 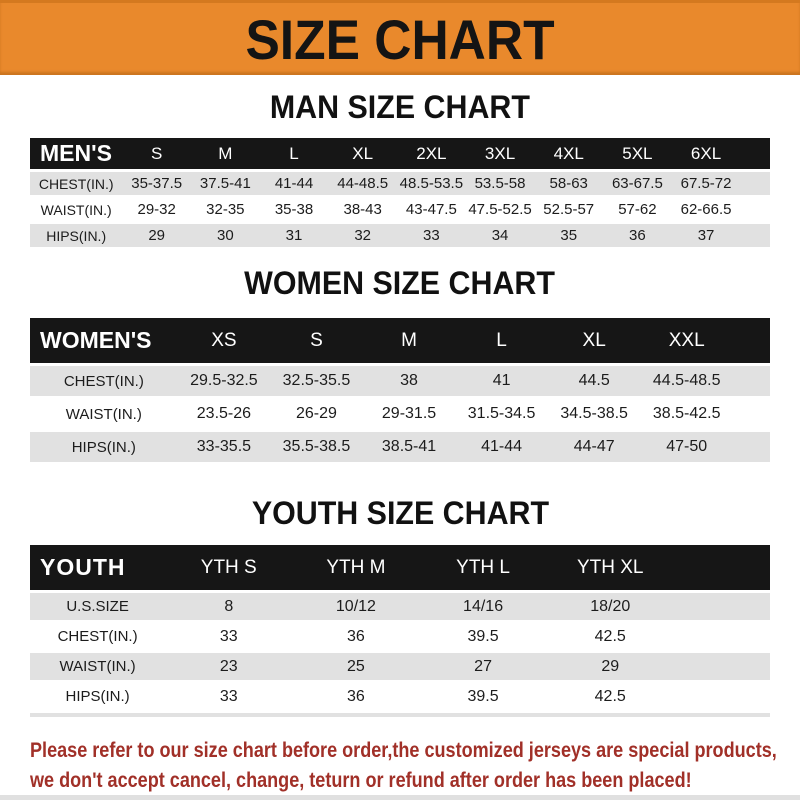 What do you see at coordinates (431, 209) in the screenshot?
I see `size-cell: 43-47.5` at bounding box center [431, 209].